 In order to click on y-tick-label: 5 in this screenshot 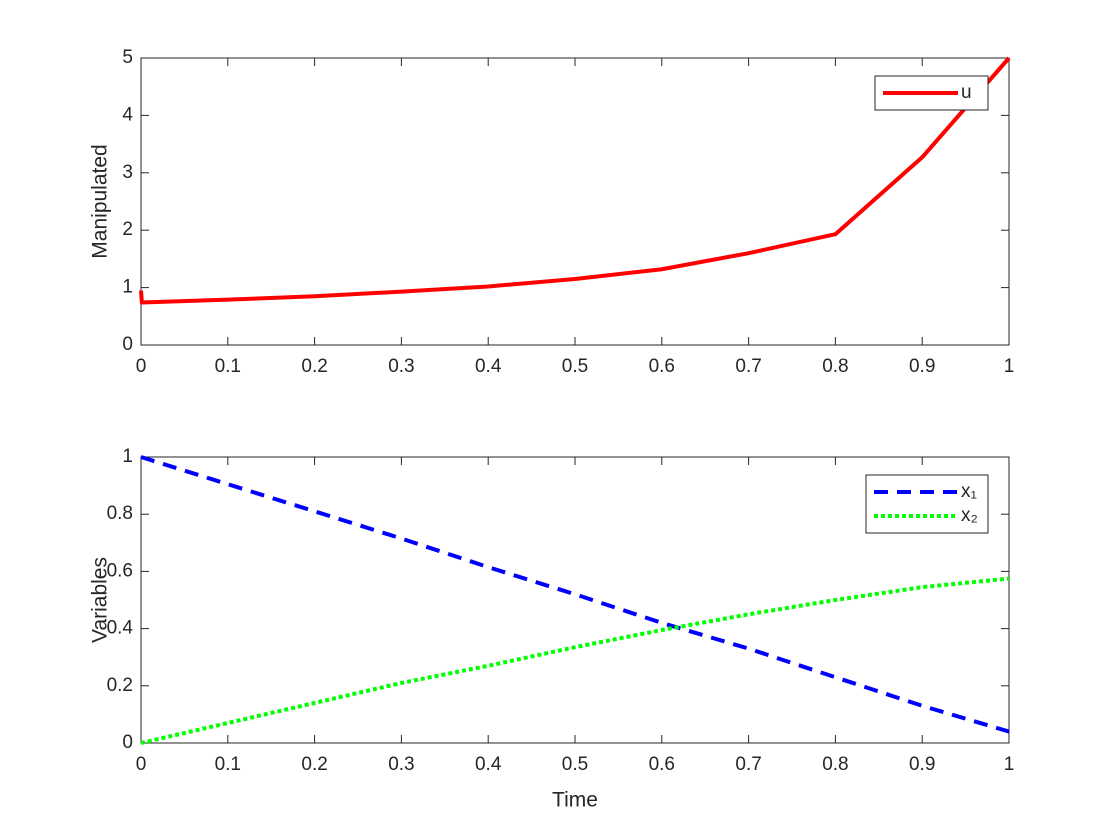, I will do `click(127, 57)`.